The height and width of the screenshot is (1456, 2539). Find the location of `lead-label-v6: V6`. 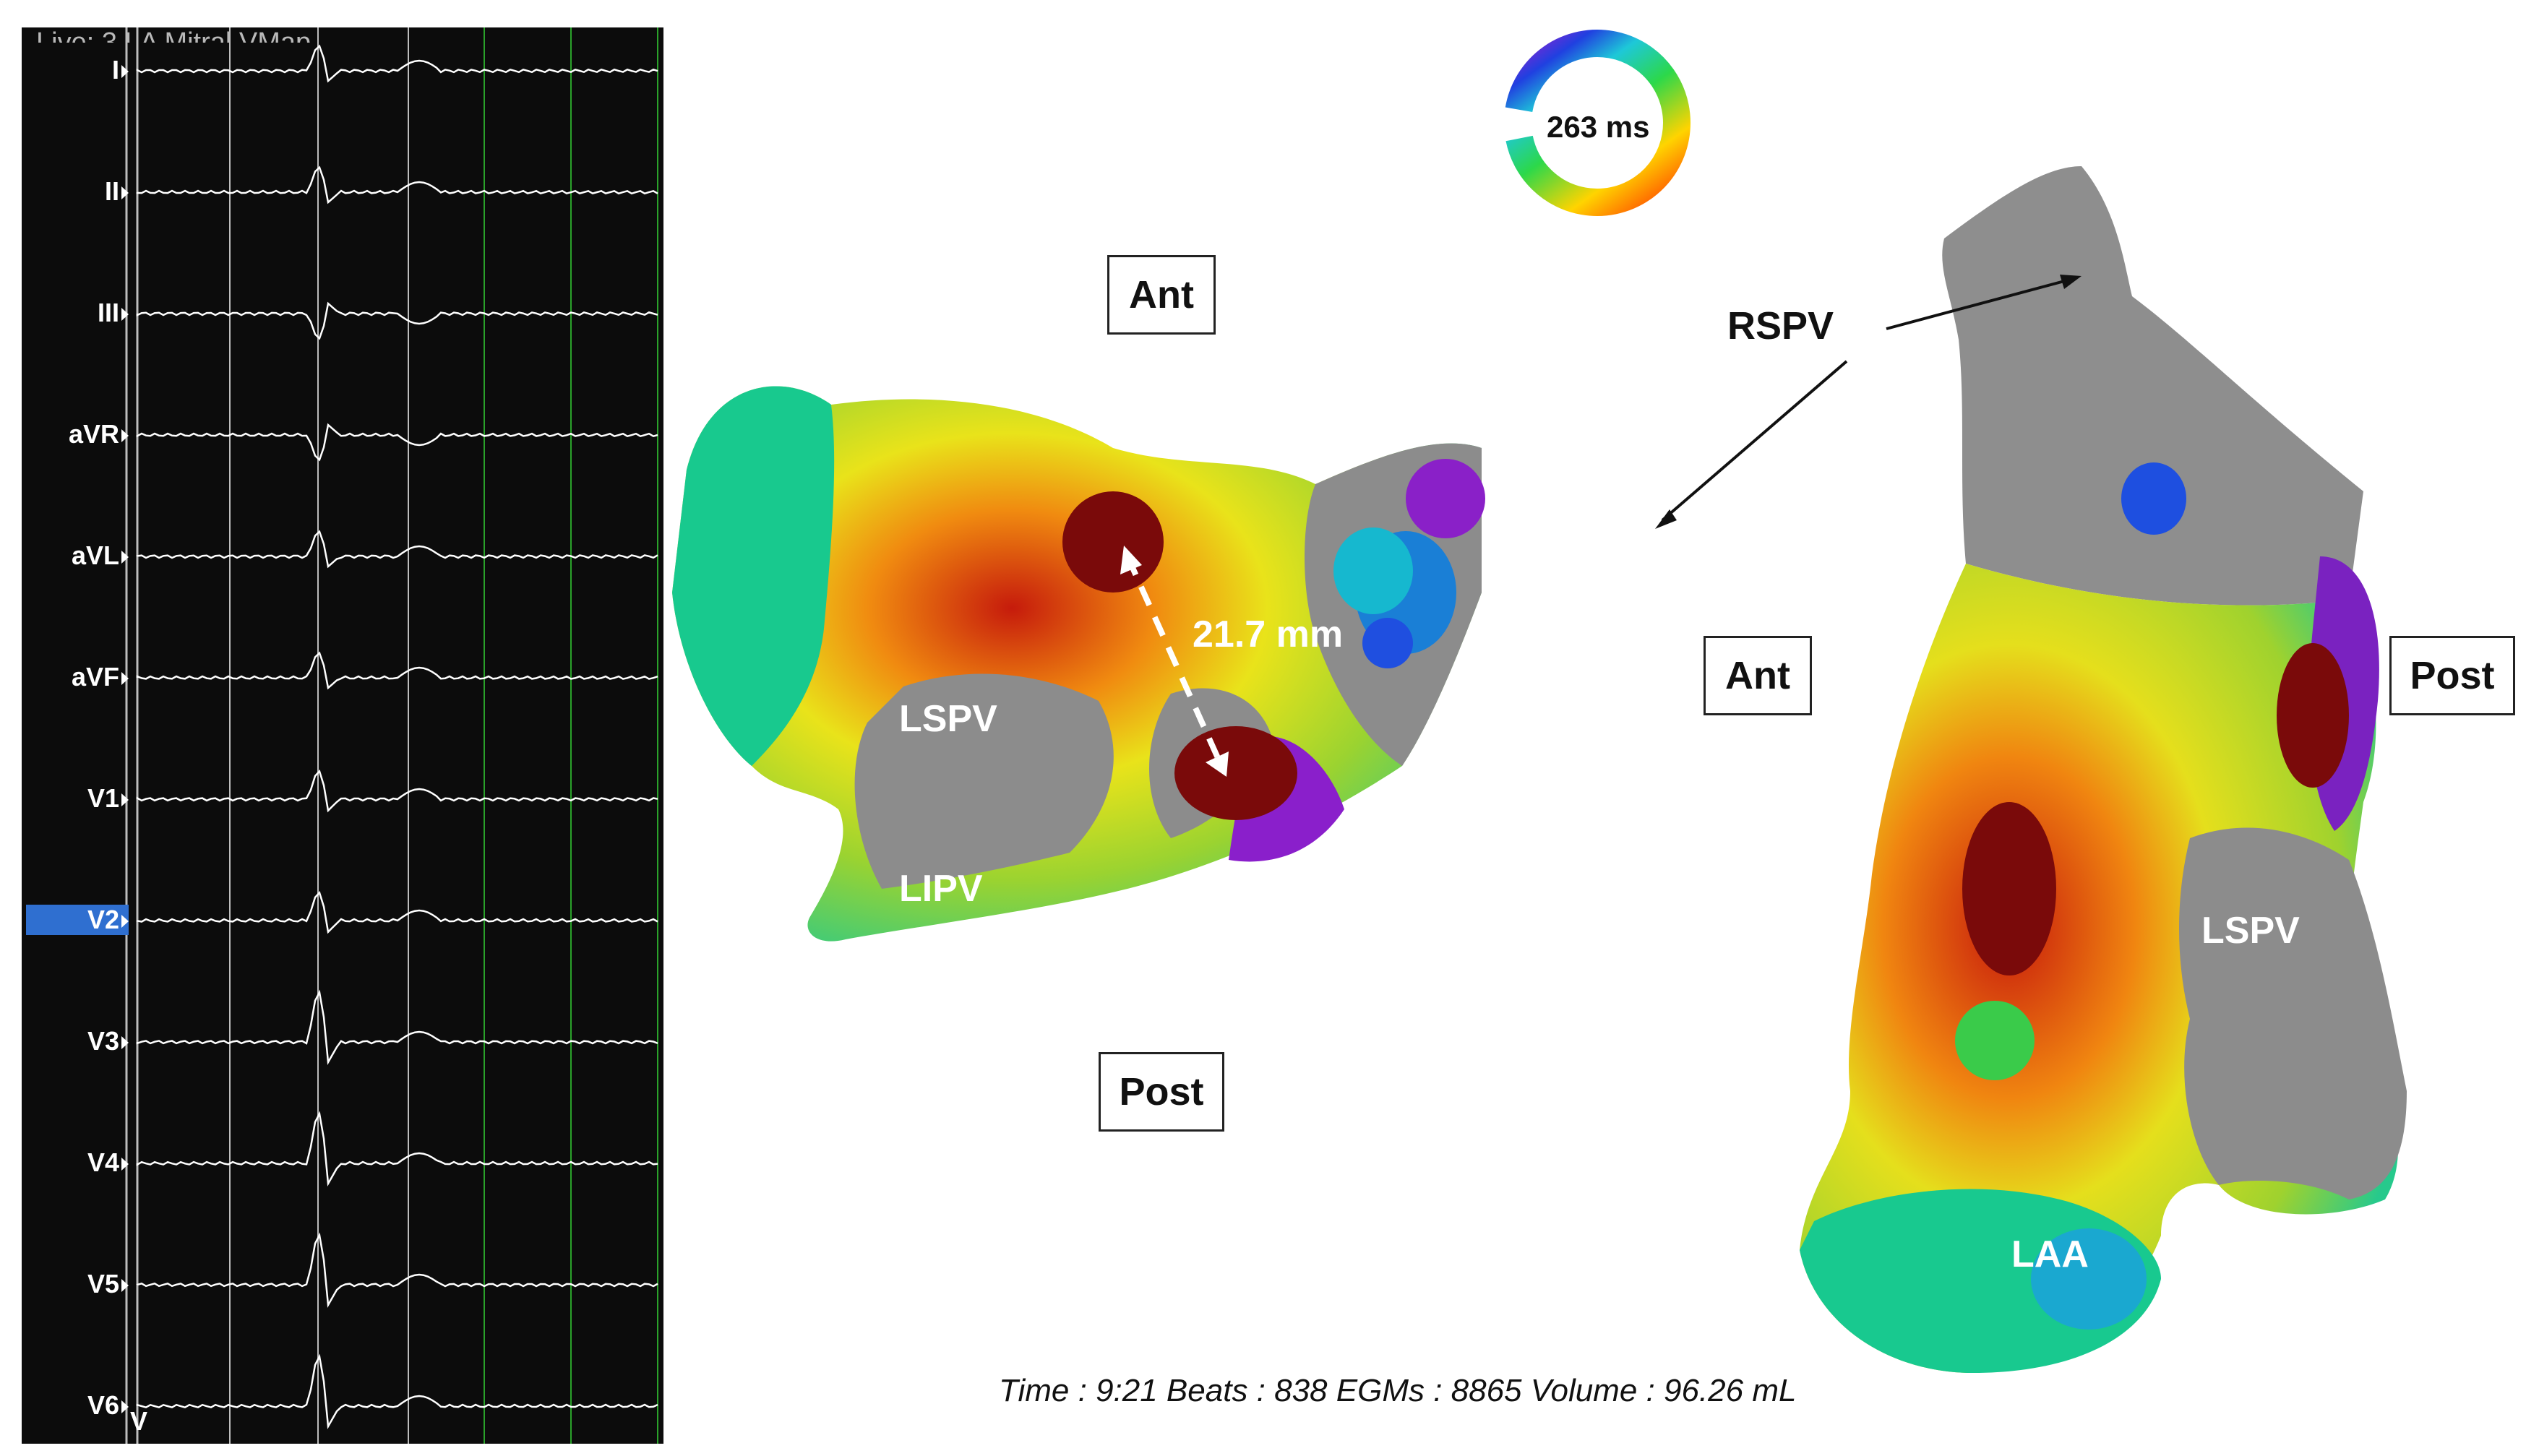

lead-label-v6: V6 is located at coordinates (75, 1405).